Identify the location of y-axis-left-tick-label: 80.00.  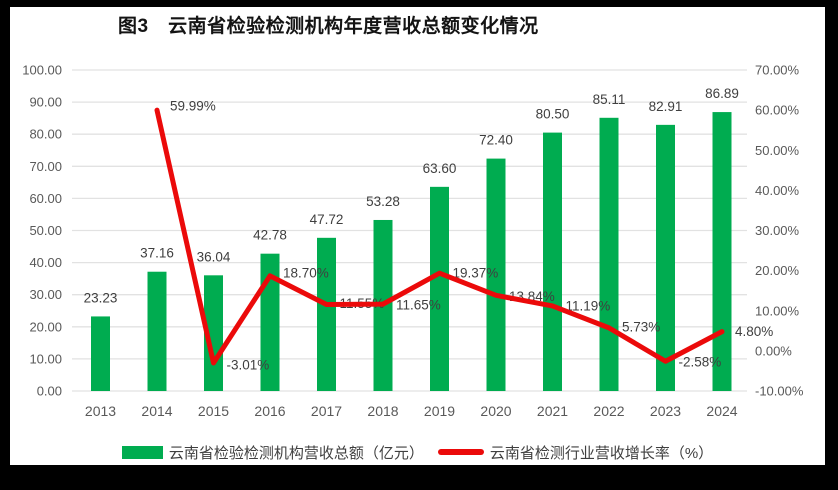
(45, 134).